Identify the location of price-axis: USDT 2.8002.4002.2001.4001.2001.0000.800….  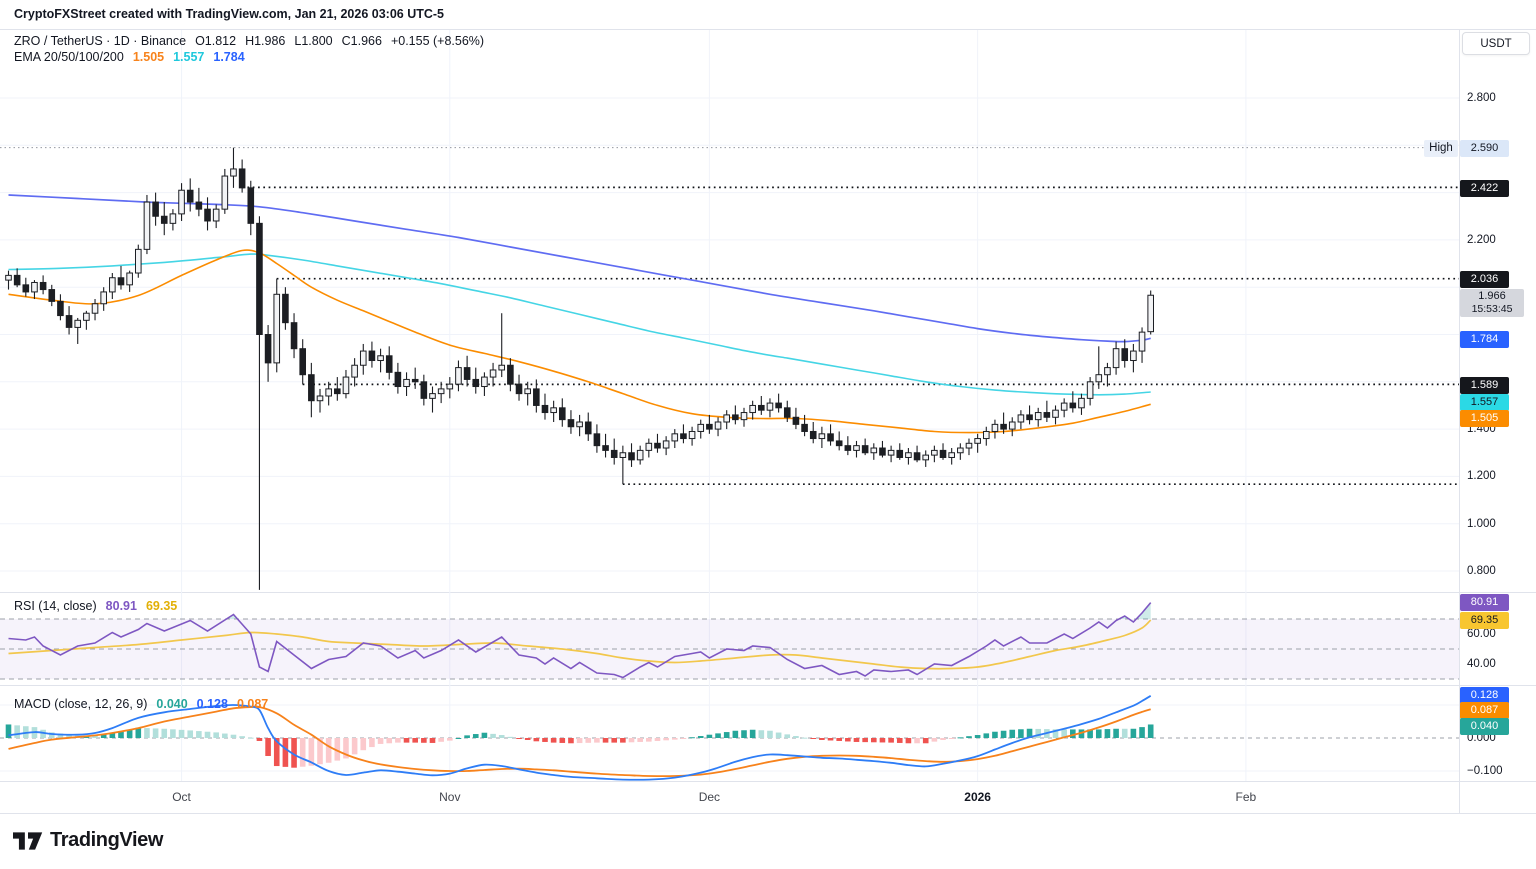
(1497, 421).